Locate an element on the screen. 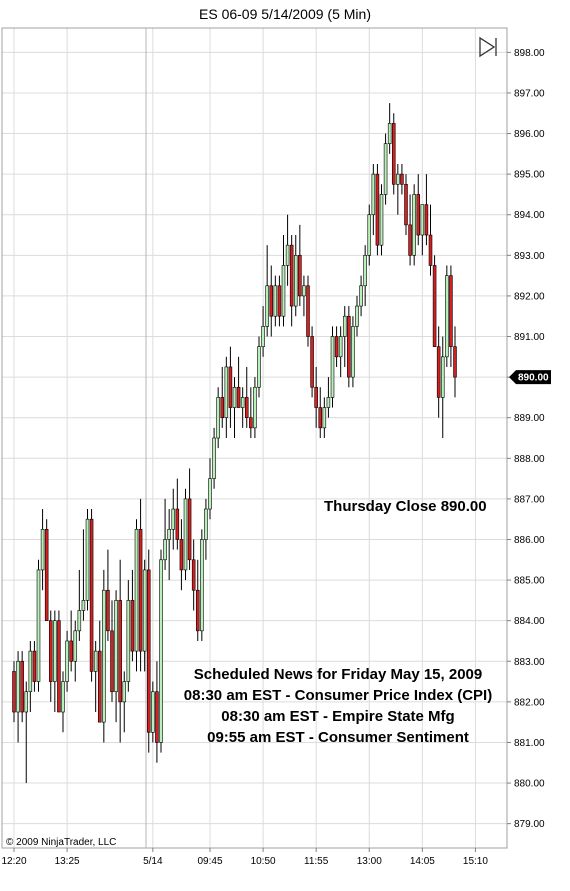  x-tick-label: 10:50 is located at coordinates (263, 861).